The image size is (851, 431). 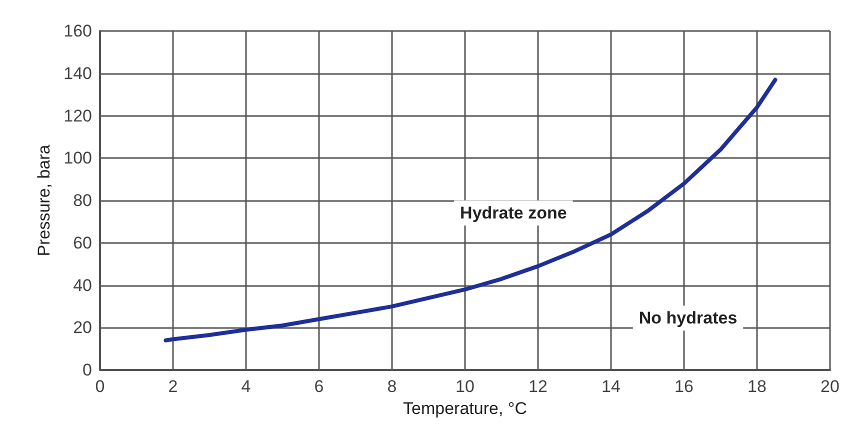 What do you see at coordinates (78, 31) in the screenshot?
I see `y-tick-label: 160` at bounding box center [78, 31].